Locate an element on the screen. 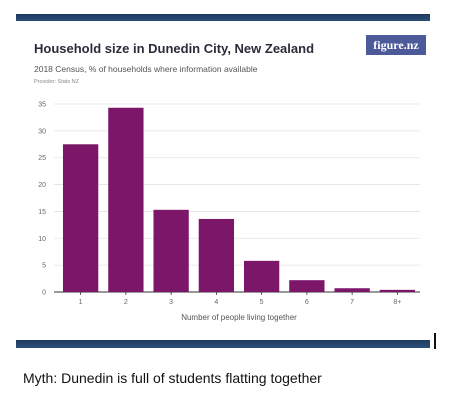  x-tick-label: 7 is located at coordinates (352, 302).